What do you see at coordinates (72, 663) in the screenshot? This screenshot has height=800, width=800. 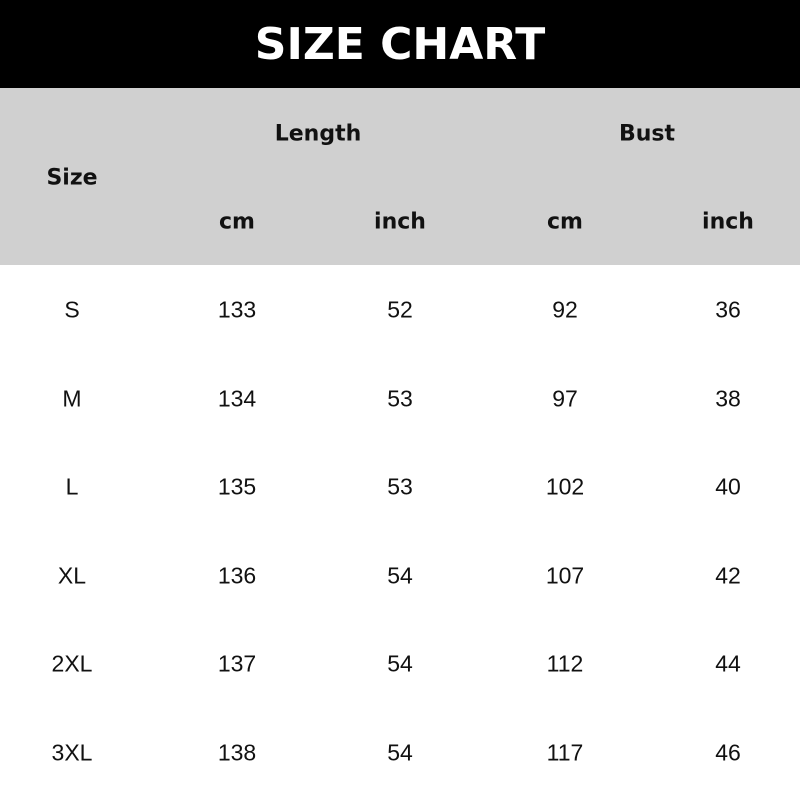 I see `cell-size: 2XL` at bounding box center [72, 663].